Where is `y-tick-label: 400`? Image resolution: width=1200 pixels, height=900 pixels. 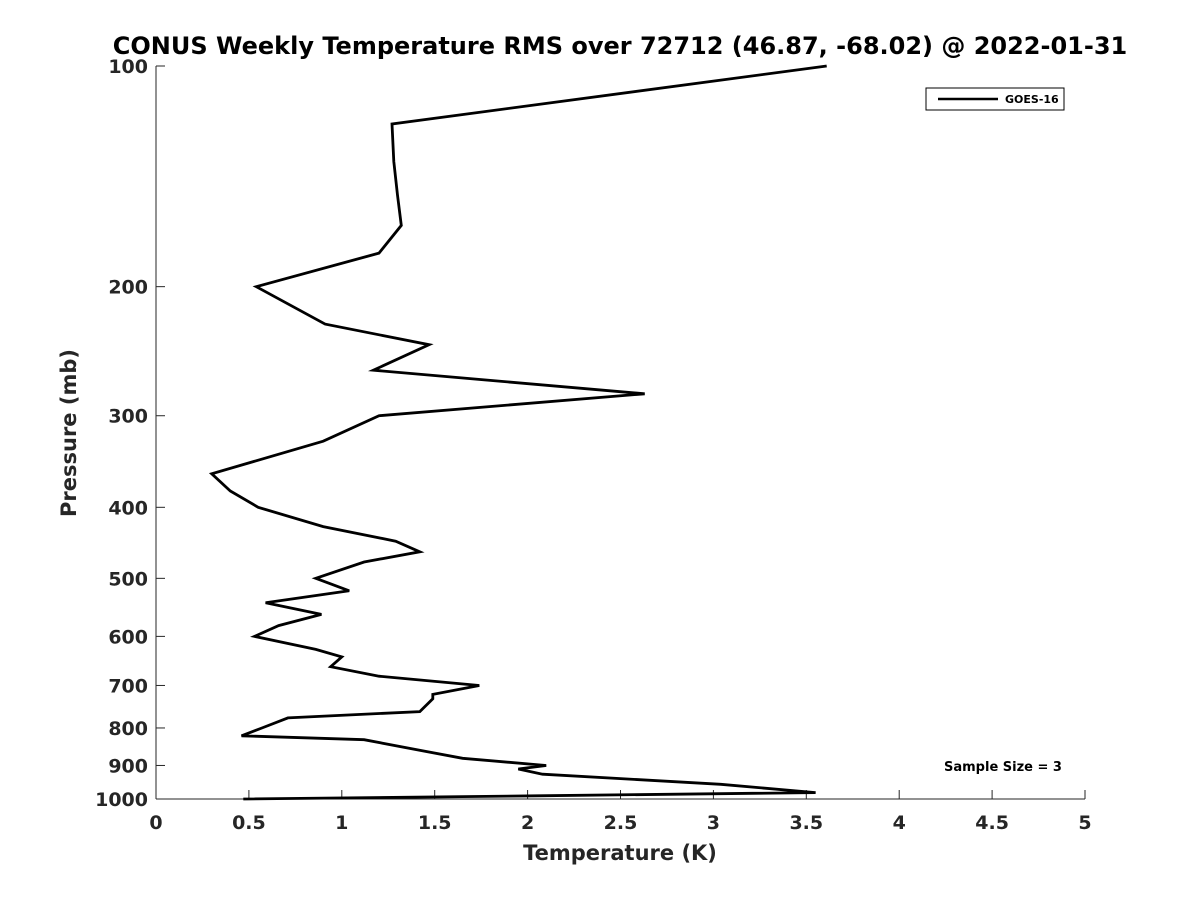 y-tick-label: 400 is located at coordinates (128, 508).